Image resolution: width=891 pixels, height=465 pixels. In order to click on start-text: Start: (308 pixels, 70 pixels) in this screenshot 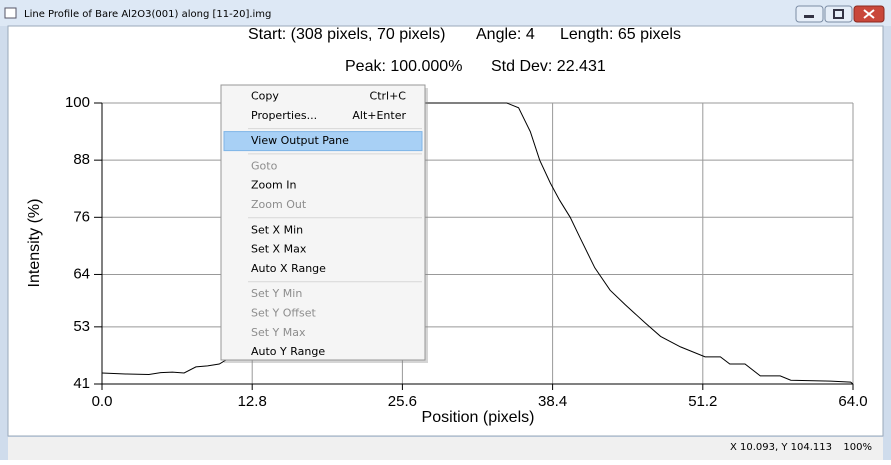, I will do `click(346, 34)`.